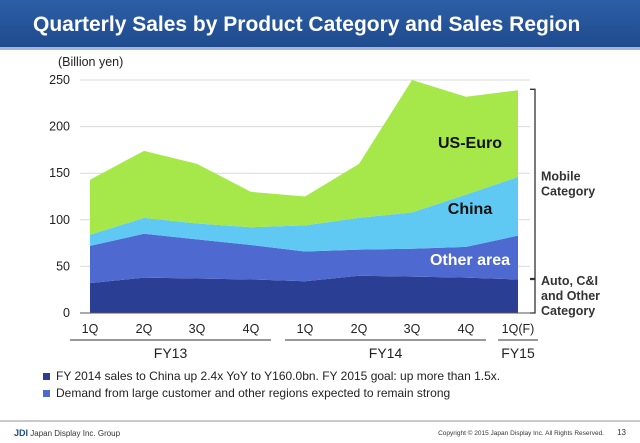 Image resolution: width=640 pixels, height=443 pixels. I want to click on y-unit-label: (Billion yen), so click(90, 62).